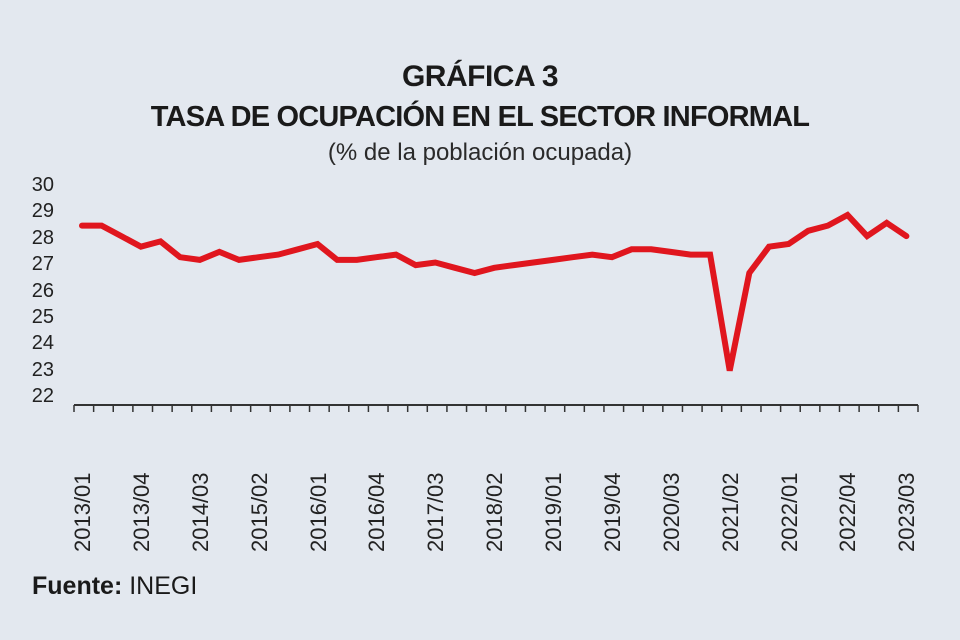  Describe the element at coordinates (42, 237) in the screenshot. I see `y-tick-label: 28` at that location.